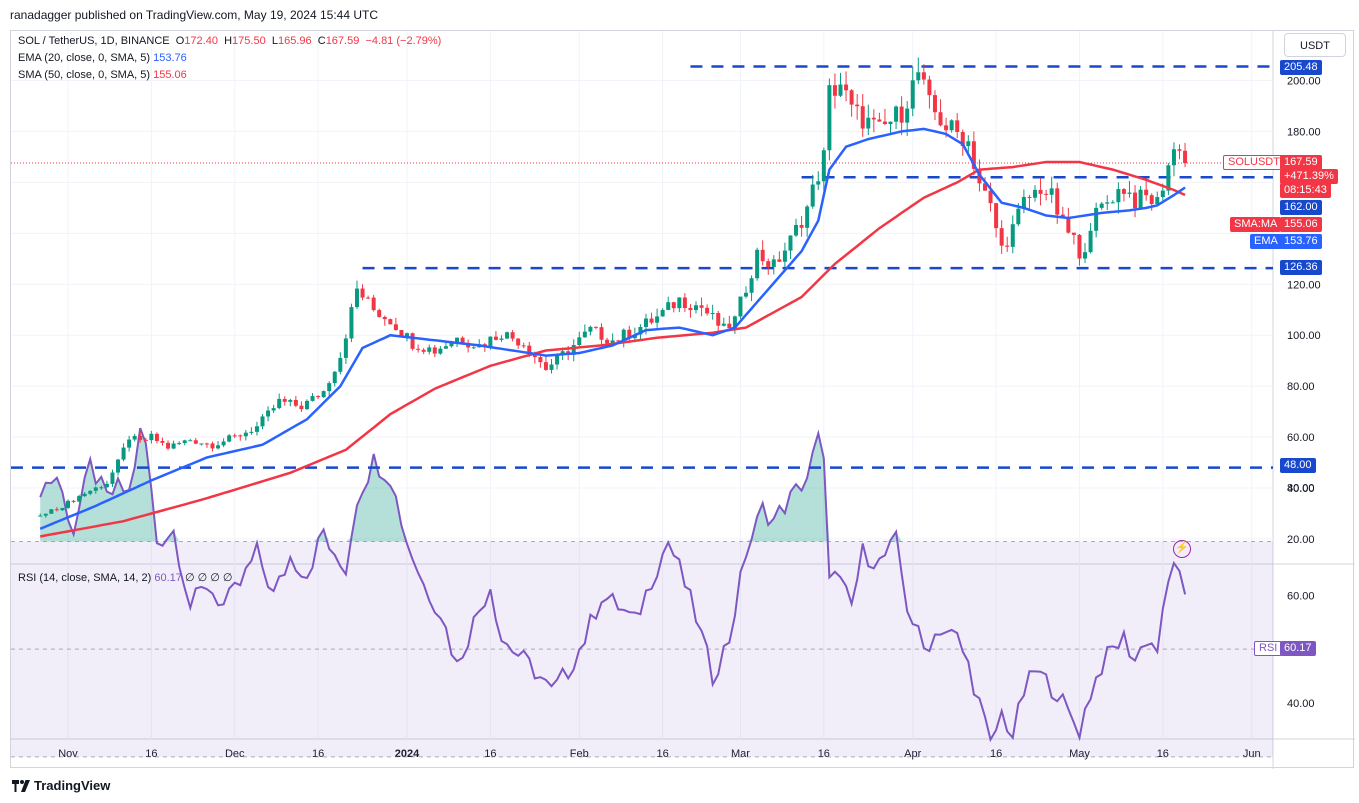 The width and height of the screenshot is (1359, 803). Describe the element at coordinates (1182, 549) in the screenshot. I see `flash-icon: ⚡` at that location.